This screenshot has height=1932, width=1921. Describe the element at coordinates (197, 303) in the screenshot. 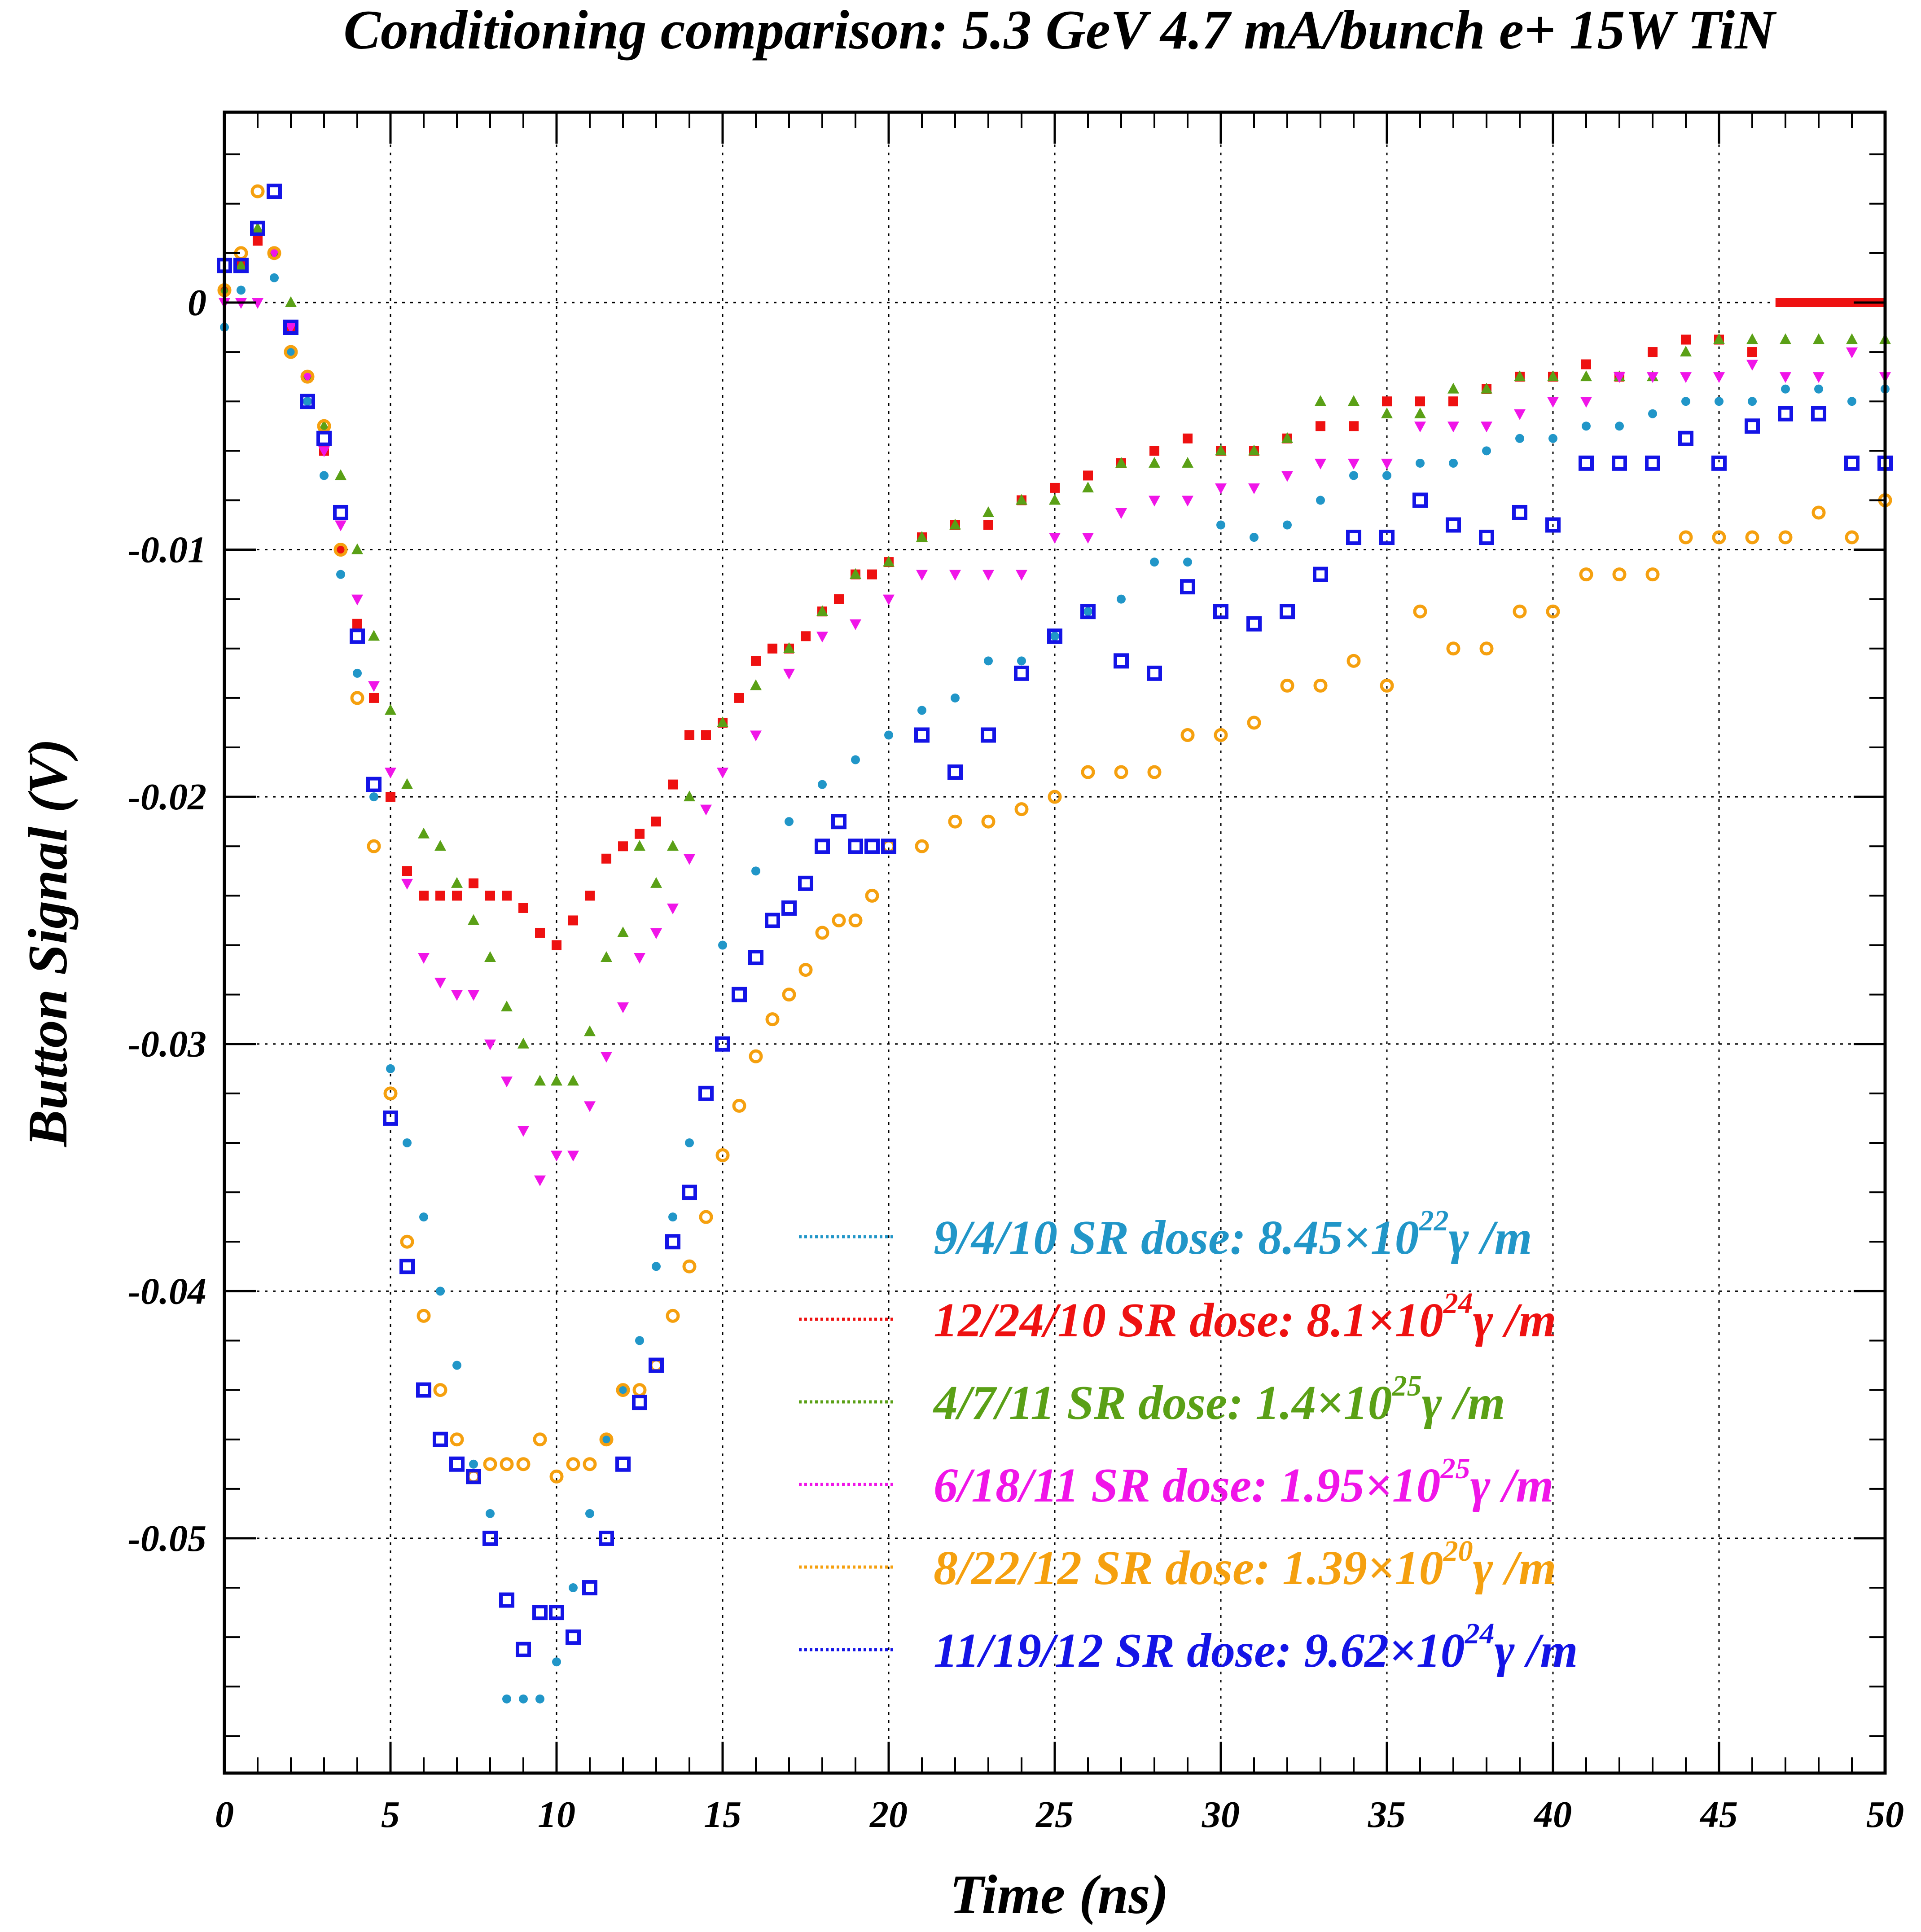

I see `y-tick-label: 0` at that location.